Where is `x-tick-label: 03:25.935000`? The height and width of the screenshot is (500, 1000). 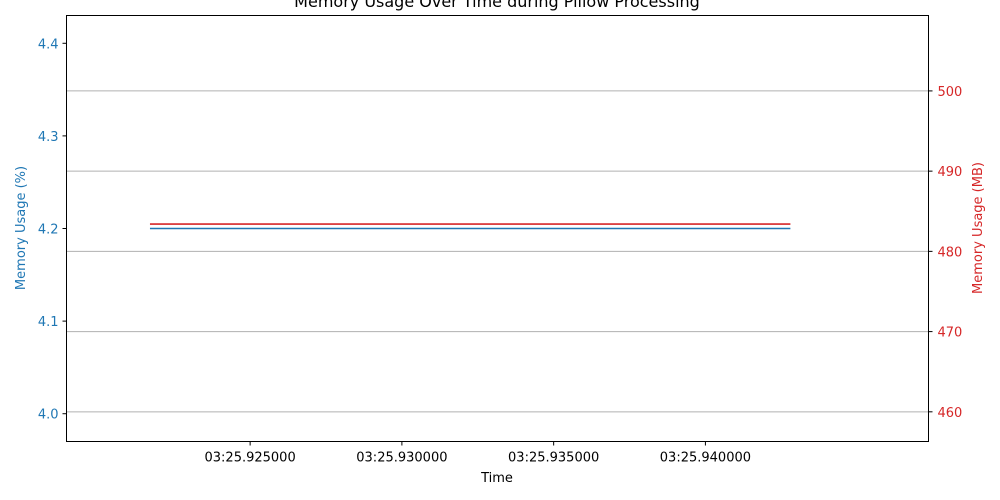
x-tick-label: 03:25.935000 is located at coordinates (553, 458).